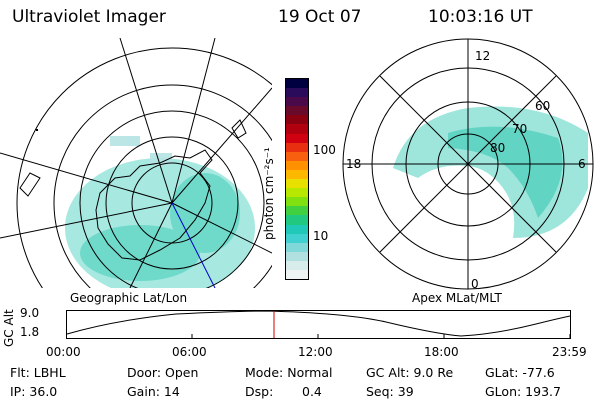  Describe the element at coordinates (289, 372) in the screenshot. I see `mode-info: Mode: Normal` at that location.